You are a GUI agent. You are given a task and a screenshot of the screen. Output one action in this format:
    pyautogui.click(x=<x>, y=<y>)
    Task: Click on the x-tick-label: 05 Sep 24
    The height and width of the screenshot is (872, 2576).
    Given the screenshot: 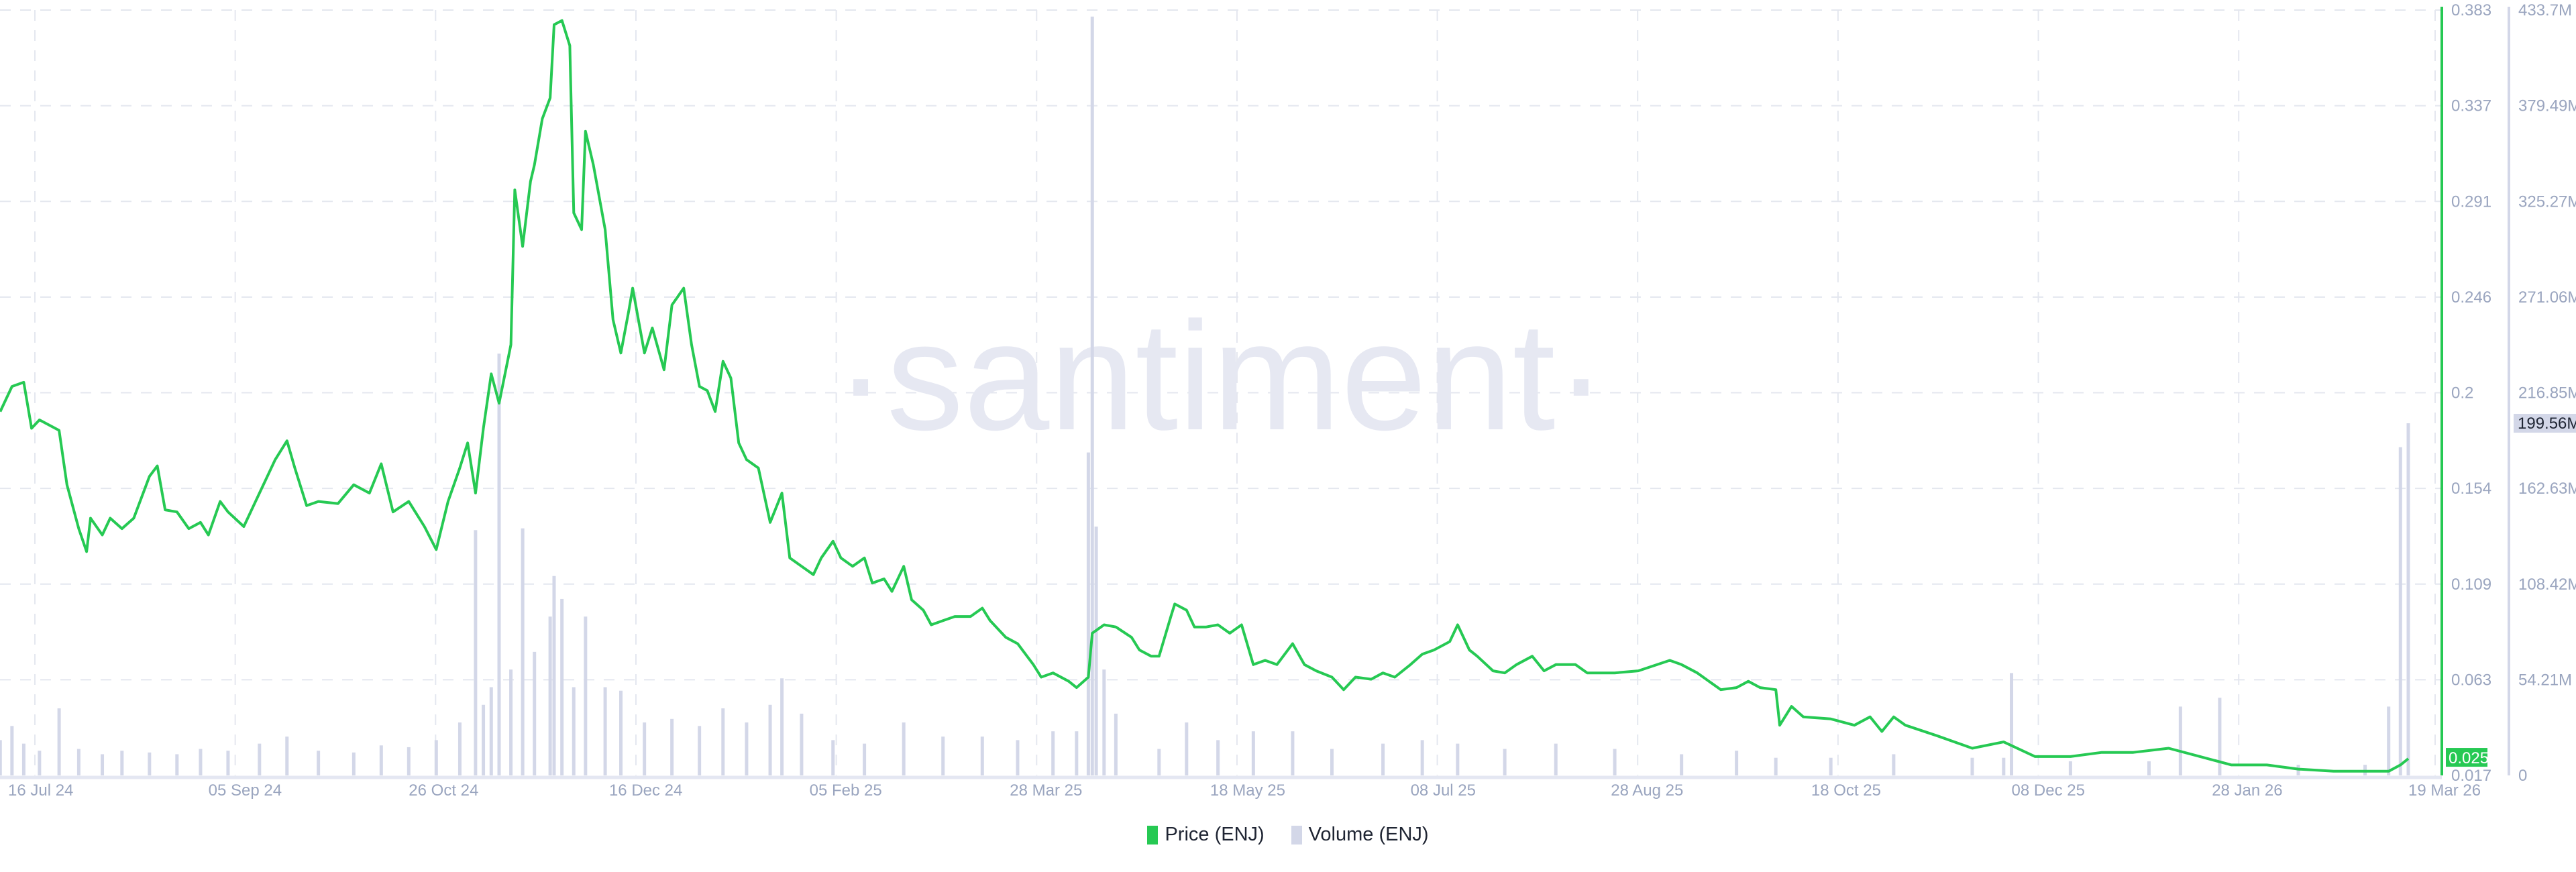 What is the action you would take?
    pyautogui.click(x=245, y=790)
    